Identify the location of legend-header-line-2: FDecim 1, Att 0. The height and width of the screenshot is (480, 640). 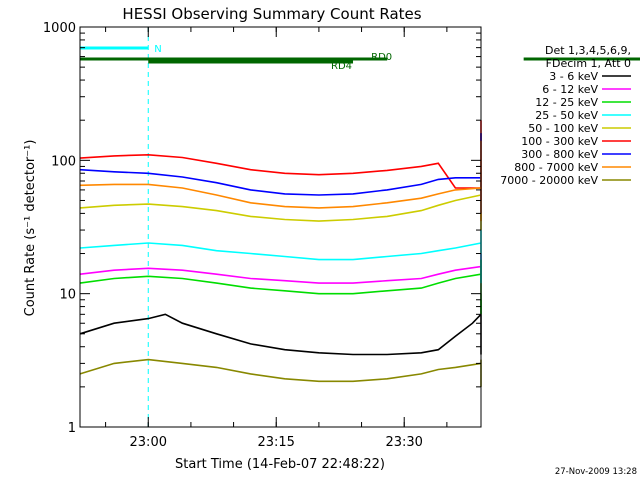
(588, 63).